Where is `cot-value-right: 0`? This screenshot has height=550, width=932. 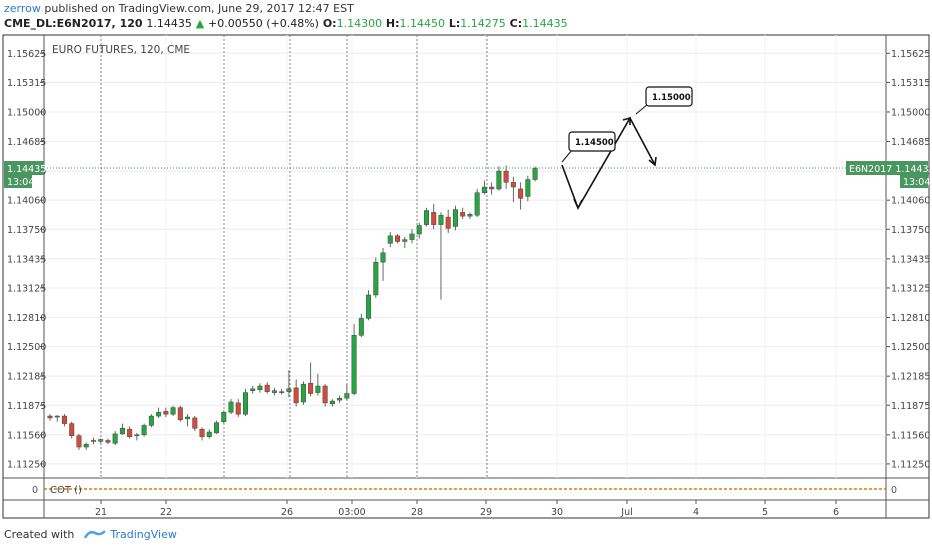
cot-value-right: 0 is located at coordinates (894, 490).